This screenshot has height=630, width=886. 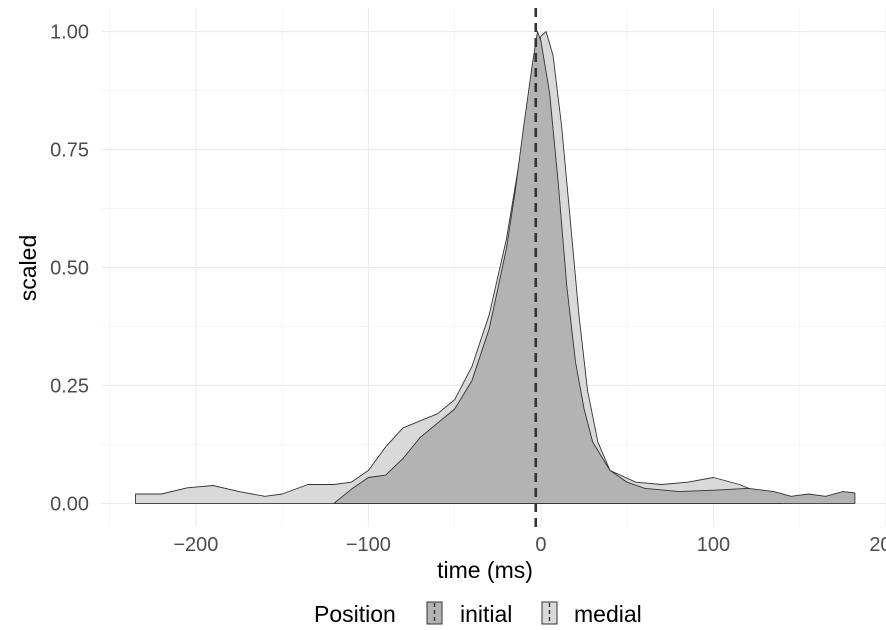 I want to click on x-tick-label: −100, so click(x=368, y=545).